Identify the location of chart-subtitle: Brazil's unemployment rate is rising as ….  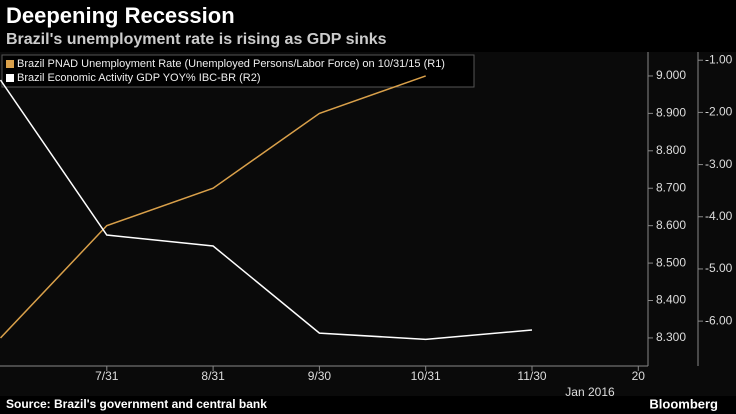
(196, 39).